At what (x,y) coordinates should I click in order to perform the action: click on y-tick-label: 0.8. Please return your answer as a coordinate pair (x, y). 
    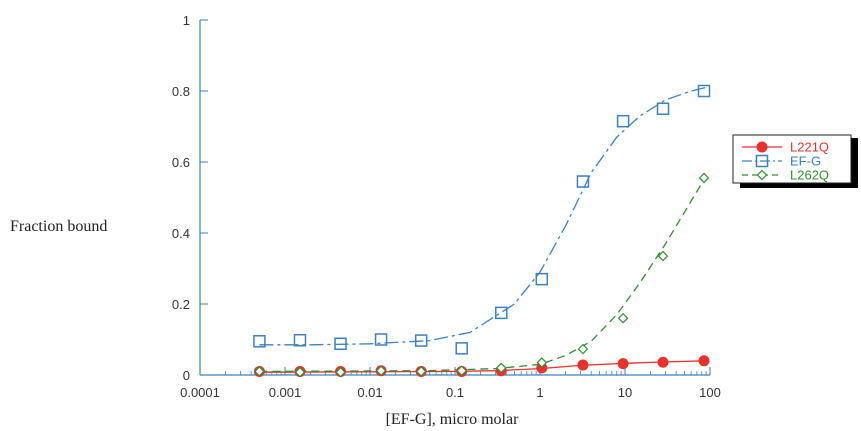
    Looking at the image, I should click on (181, 91).